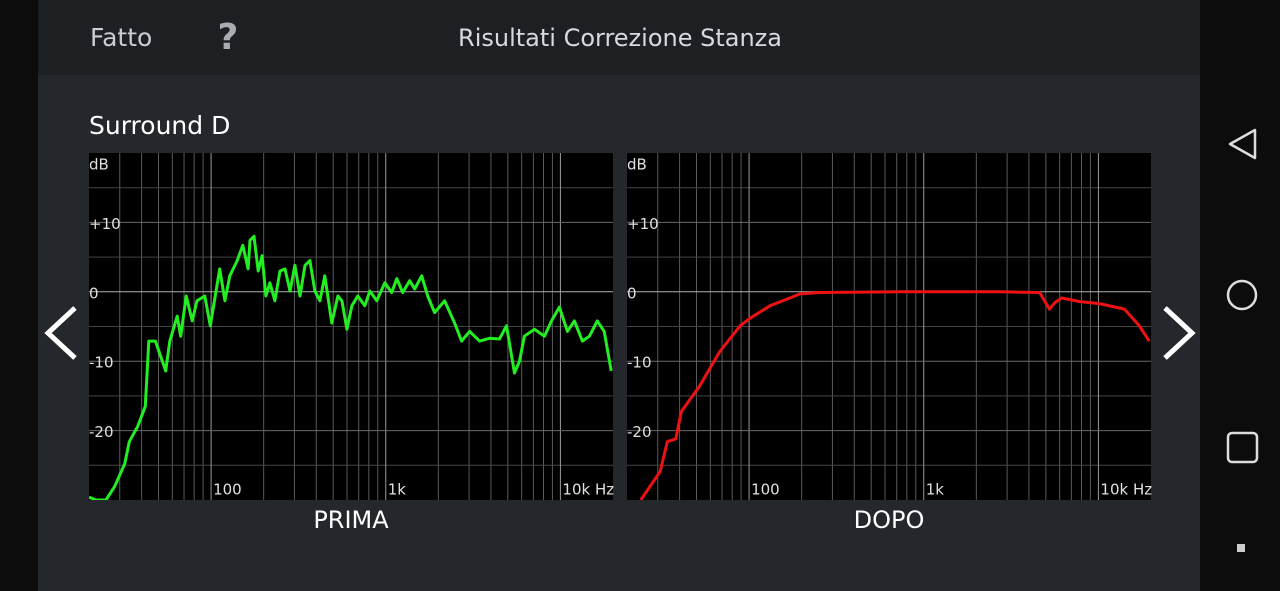  What do you see at coordinates (351, 520) in the screenshot?
I see `chart-caption: PRIMA` at bounding box center [351, 520].